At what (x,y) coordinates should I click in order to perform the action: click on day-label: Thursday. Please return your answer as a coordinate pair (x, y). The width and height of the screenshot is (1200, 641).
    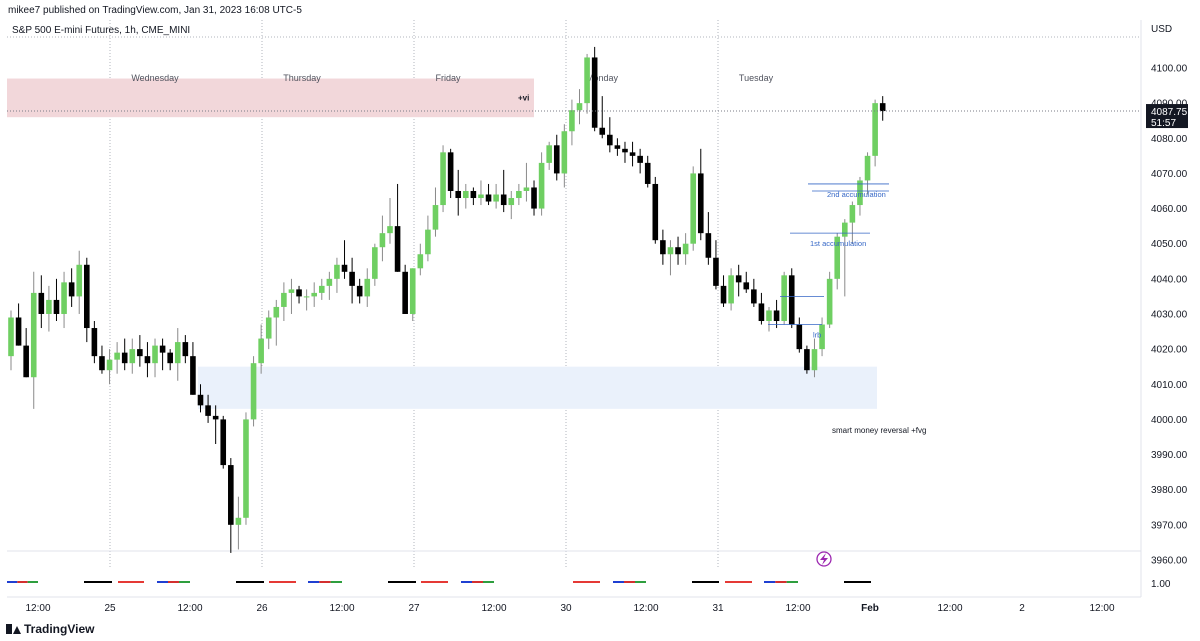
    Looking at the image, I should click on (302, 78).